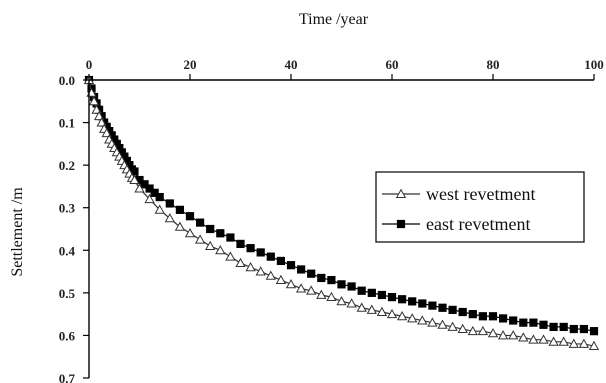 This screenshot has width=606, height=383. What do you see at coordinates (89, 64) in the screenshot?
I see `x-tick-label: 0` at bounding box center [89, 64].